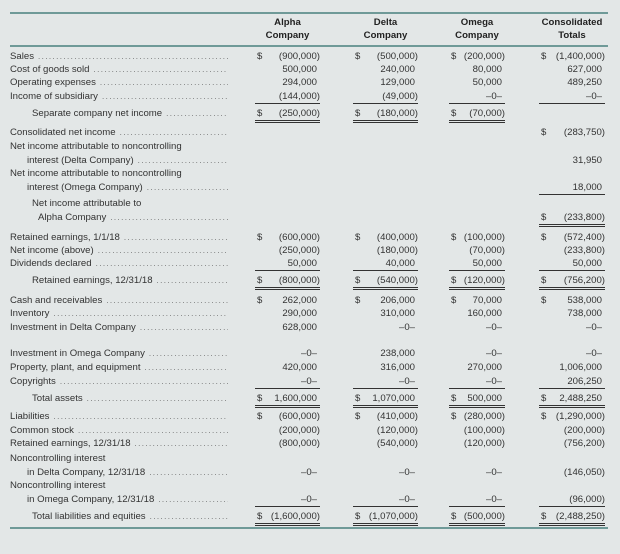  I want to click on value-alpha: $1,600,000, so click(287, 400).